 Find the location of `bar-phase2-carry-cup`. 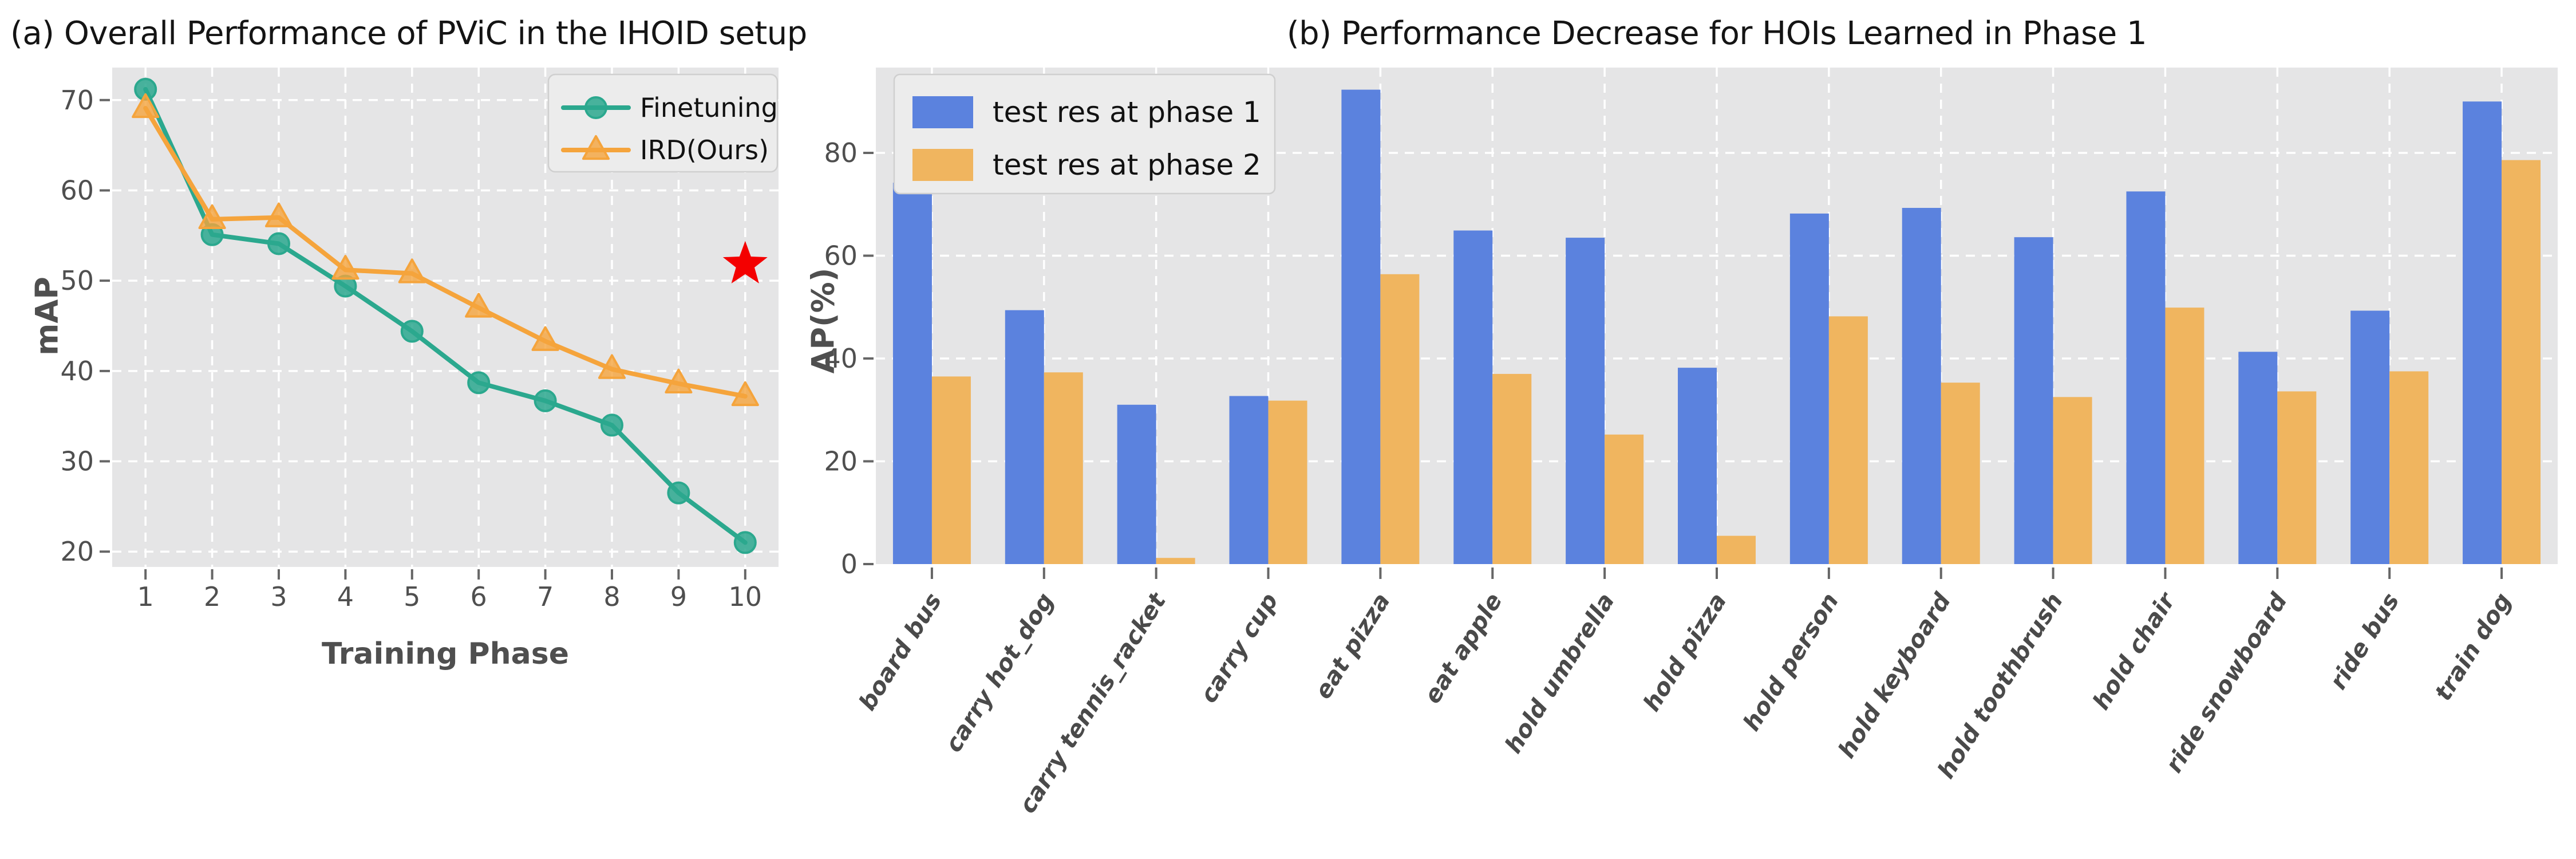

bar-phase2-carry-cup is located at coordinates (1287, 482).